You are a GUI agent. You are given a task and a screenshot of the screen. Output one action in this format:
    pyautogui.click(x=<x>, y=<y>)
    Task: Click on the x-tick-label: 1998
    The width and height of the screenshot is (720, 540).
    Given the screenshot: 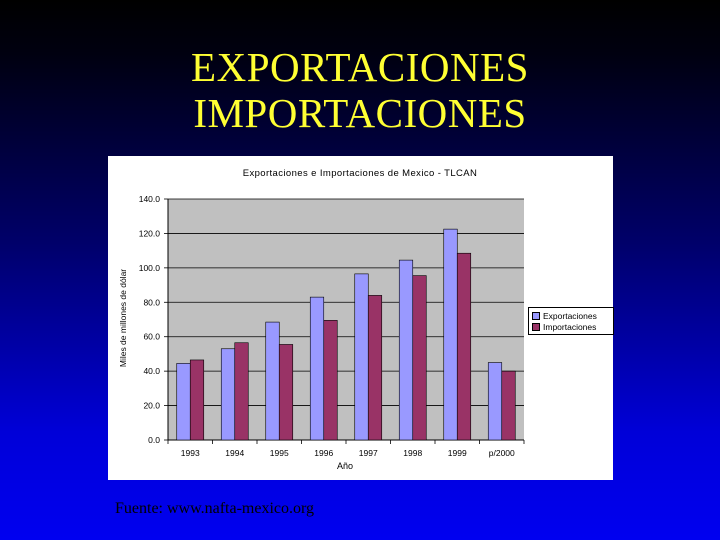 What is the action you would take?
    pyautogui.click(x=412, y=453)
    